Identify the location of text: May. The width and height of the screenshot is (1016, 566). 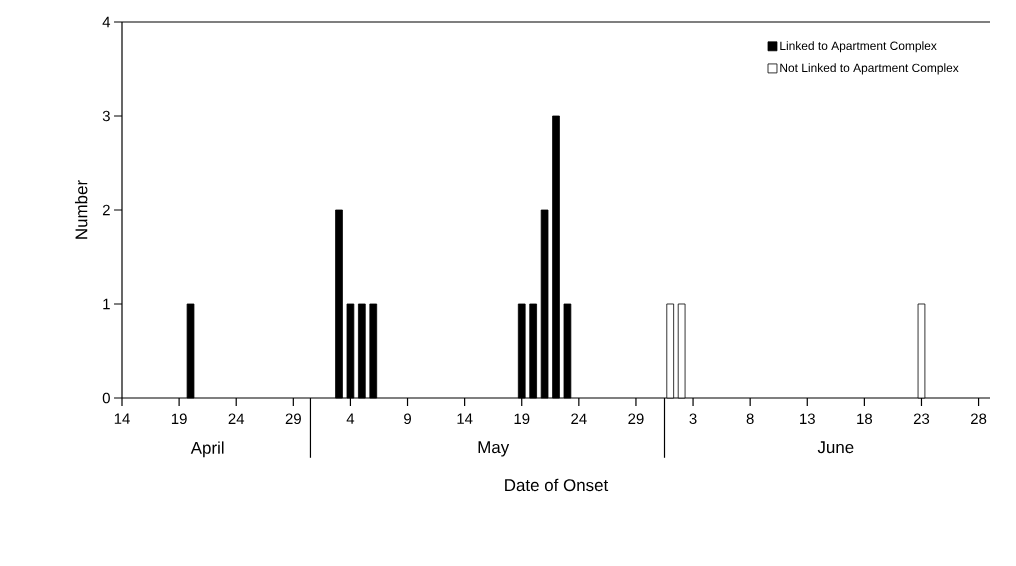
(494, 449).